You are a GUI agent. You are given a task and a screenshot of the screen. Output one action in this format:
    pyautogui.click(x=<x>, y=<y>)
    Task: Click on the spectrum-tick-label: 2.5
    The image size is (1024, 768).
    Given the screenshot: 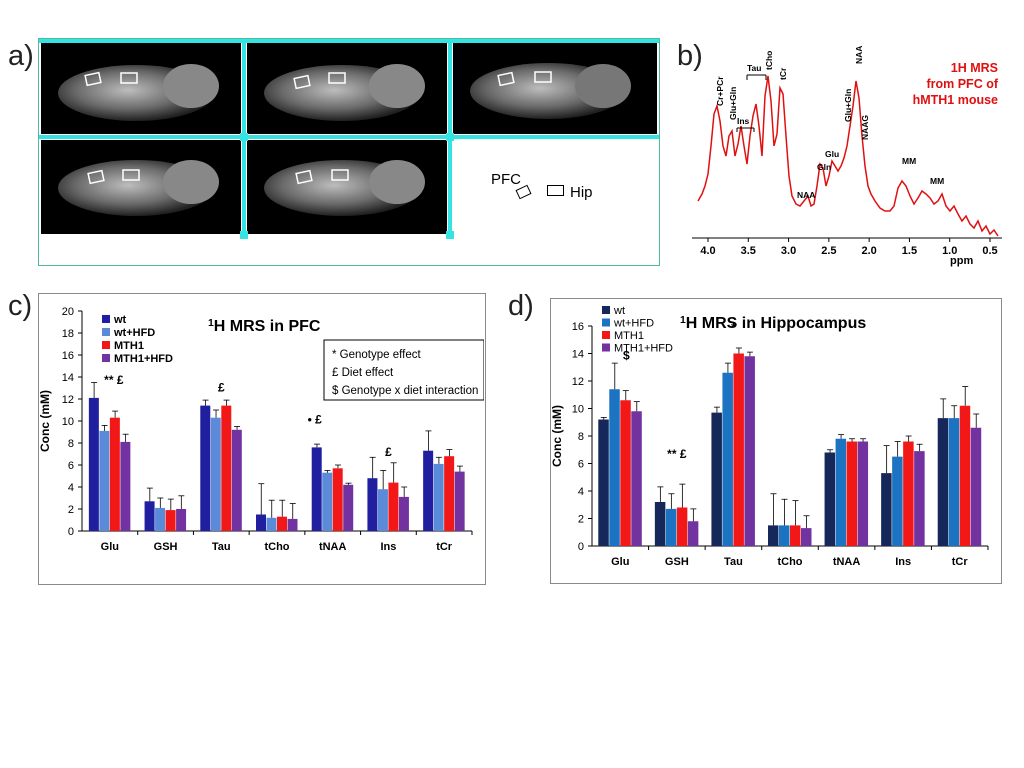 What is the action you would take?
    pyautogui.click(x=828, y=251)
    